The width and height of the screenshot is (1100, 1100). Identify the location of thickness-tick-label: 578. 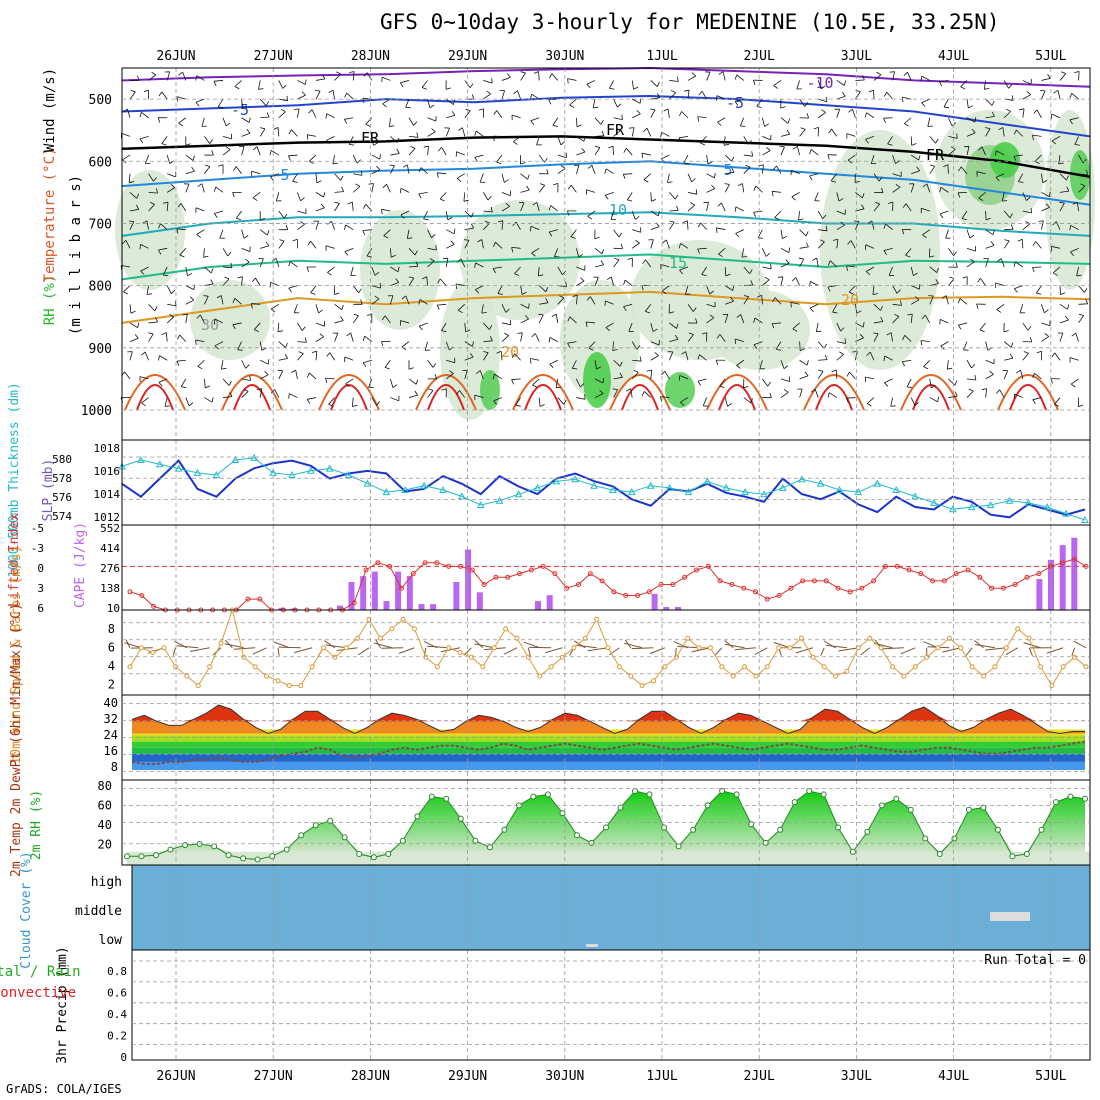
(62, 478).